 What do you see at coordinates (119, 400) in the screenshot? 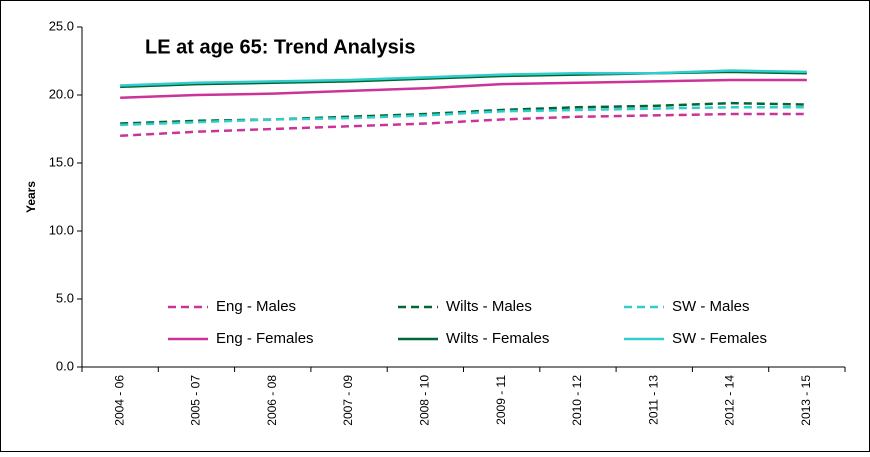
I see `x-tick-label: 2004 - 06` at bounding box center [119, 400].